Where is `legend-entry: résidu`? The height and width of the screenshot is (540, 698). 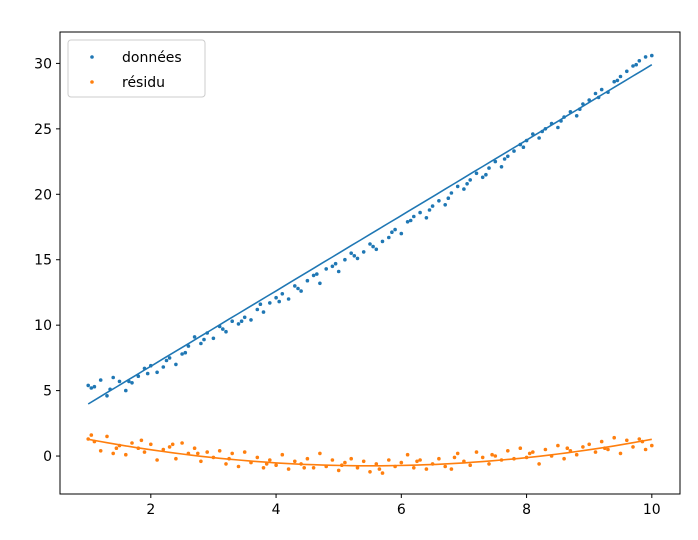
legend-entry: résidu is located at coordinates (127, 83).